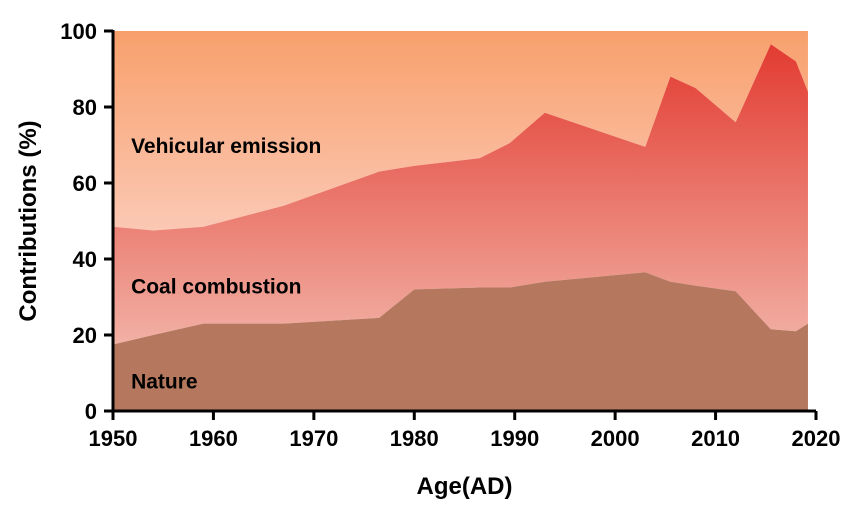  What do you see at coordinates (28, 220) in the screenshot?
I see `y-axis-title: Contributions (%)` at bounding box center [28, 220].